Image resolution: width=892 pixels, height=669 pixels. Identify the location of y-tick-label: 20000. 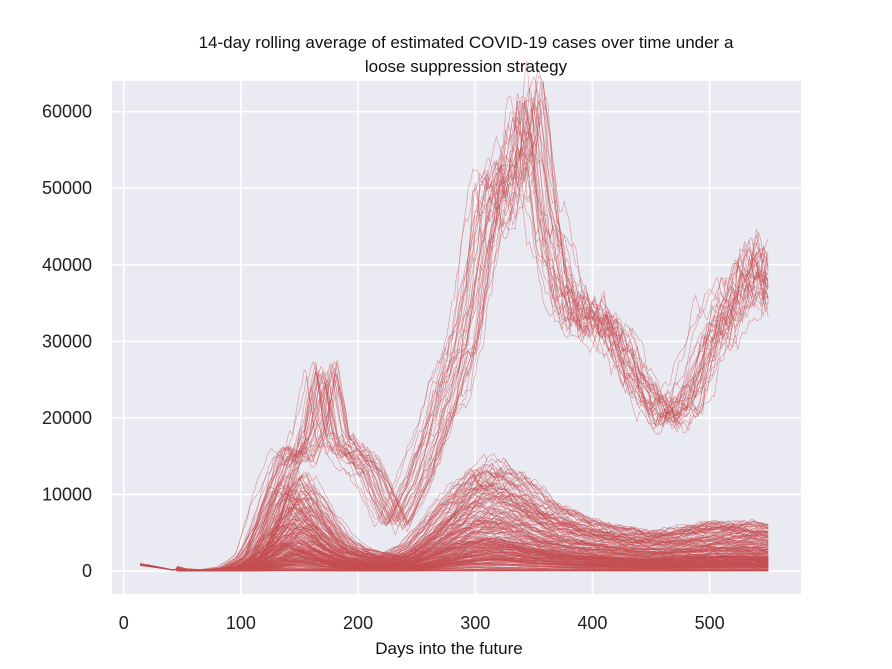
(67, 418).